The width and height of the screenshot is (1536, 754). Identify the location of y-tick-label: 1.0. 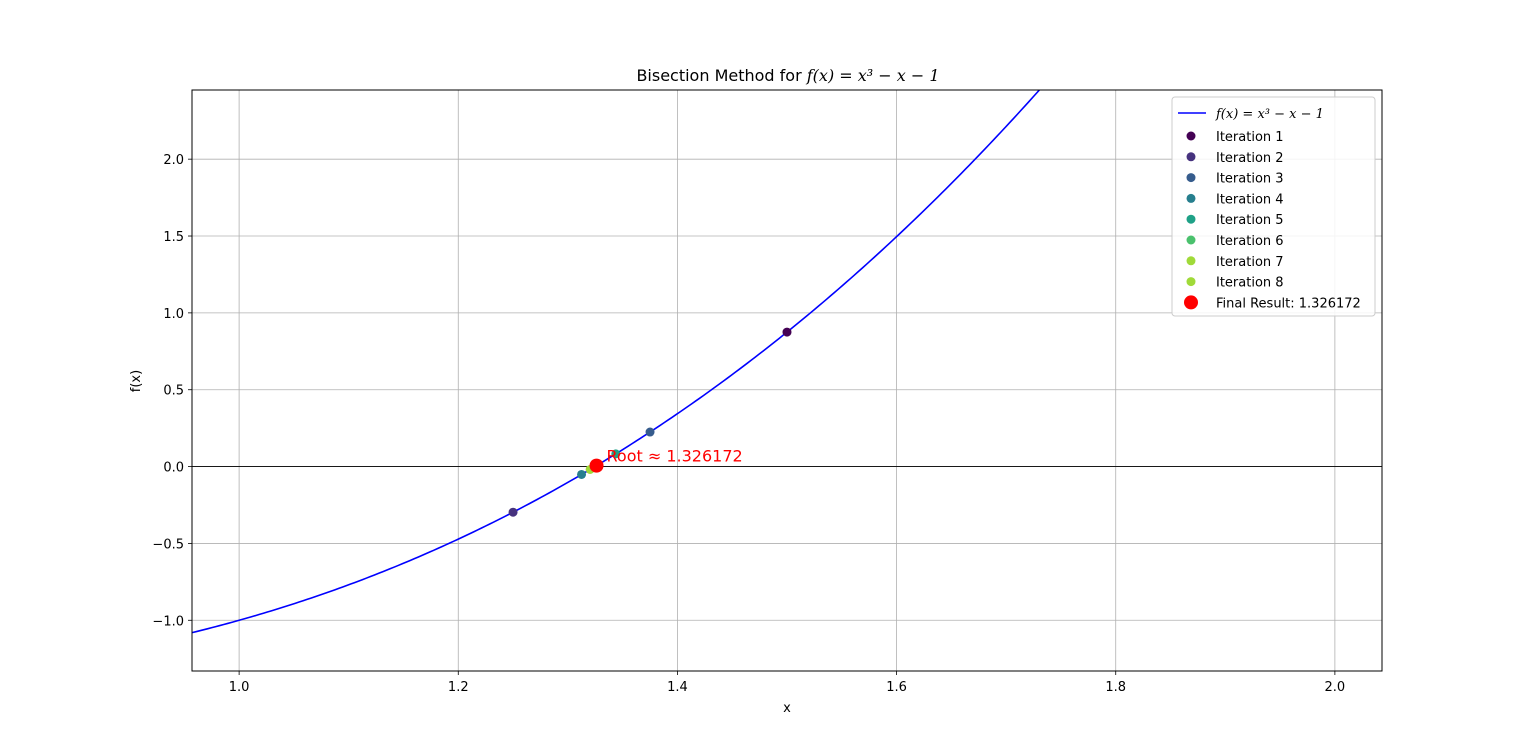
(173, 314).